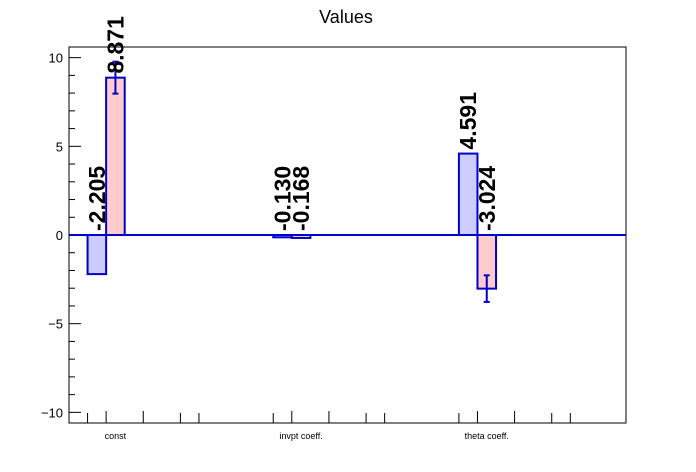 The width and height of the screenshot is (696, 472). I want to click on y-tick-label: 5, so click(59, 146).